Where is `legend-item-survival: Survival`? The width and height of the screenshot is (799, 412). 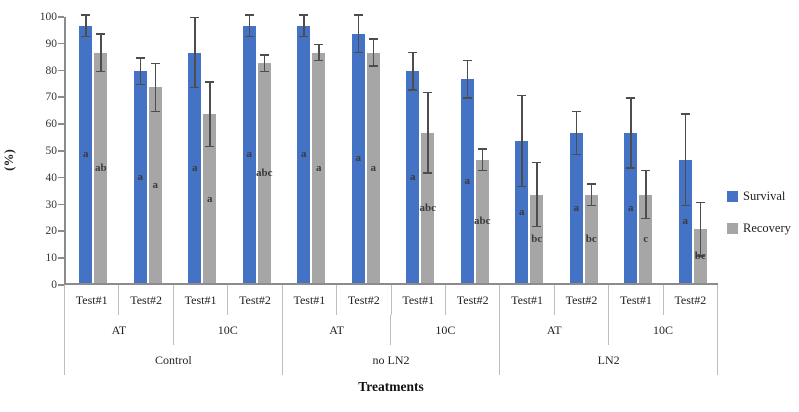
legend-item-survival: Survival is located at coordinates (759, 196).